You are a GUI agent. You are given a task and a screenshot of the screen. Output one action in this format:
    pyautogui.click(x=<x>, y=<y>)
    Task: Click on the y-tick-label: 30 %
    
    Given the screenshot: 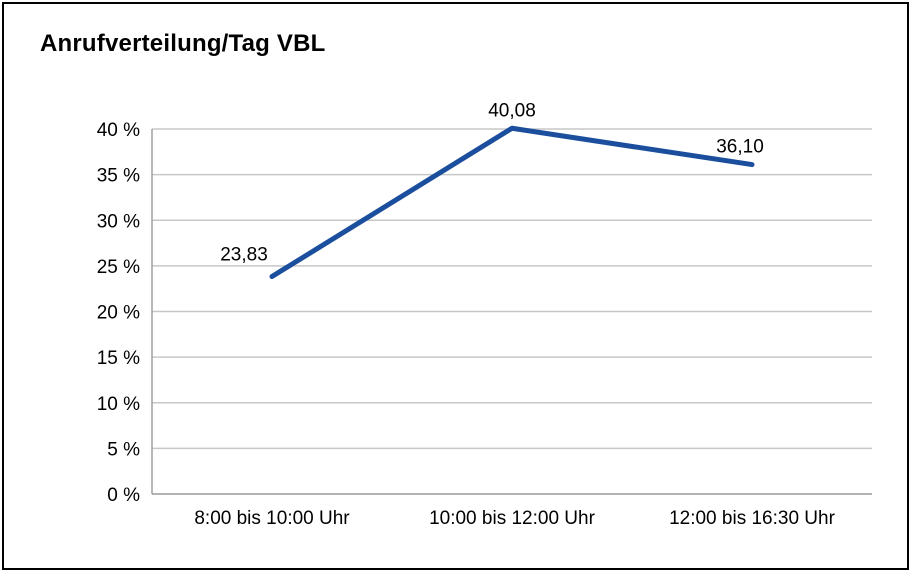 What is the action you would take?
    pyautogui.click(x=118, y=221)
    